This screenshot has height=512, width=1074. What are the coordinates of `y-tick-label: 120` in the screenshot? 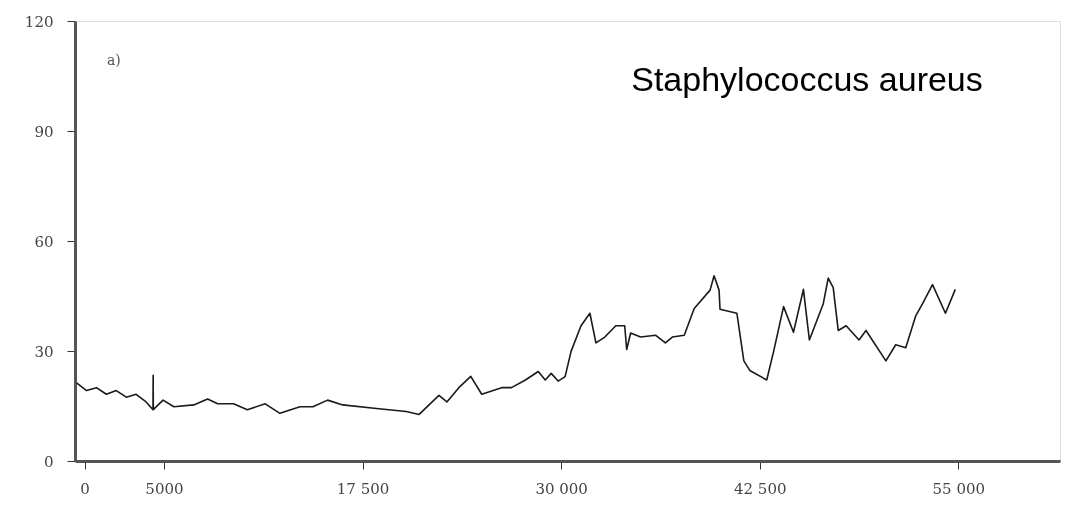 It's located at (39, 21).